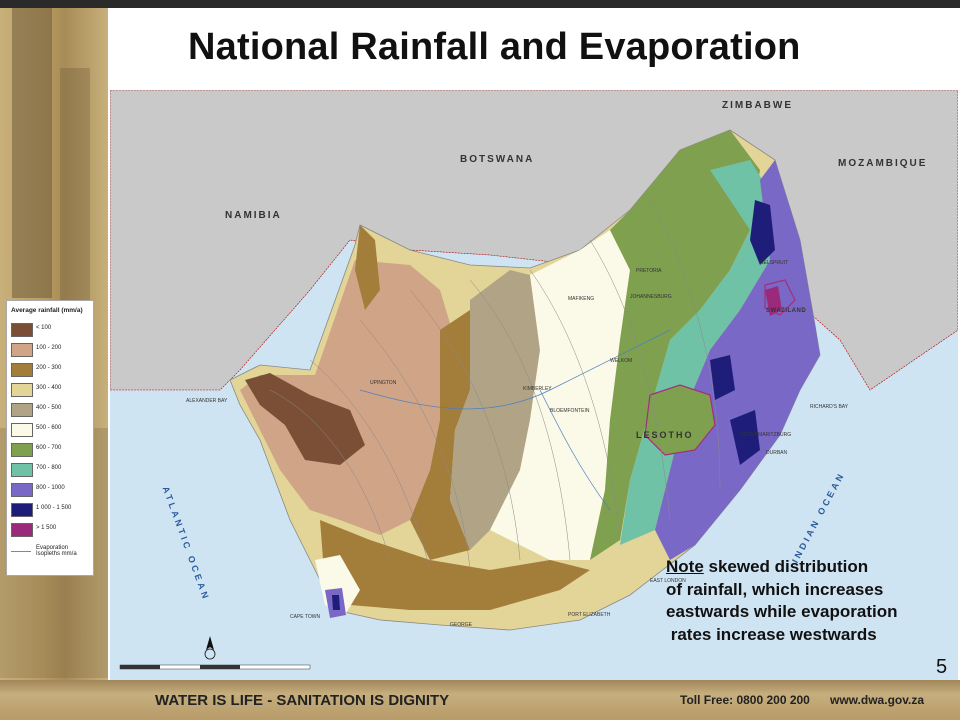 This screenshot has height=720, width=960. I want to click on town-label: RICHARD'S BAY, so click(829, 407).